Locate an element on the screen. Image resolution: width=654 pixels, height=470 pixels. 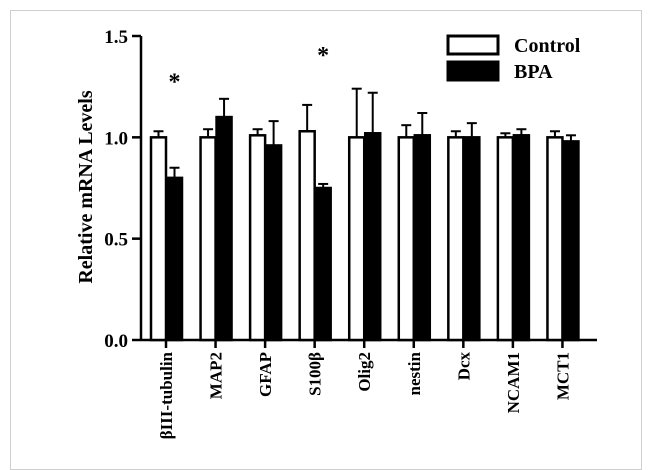
x-tick-label: MCT1 is located at coordinates (562, 376).